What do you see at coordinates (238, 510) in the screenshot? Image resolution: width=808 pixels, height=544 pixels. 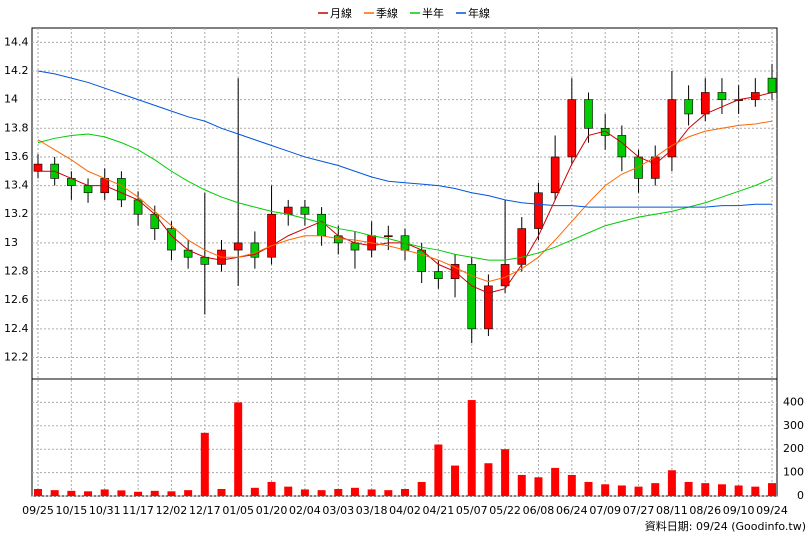 I see `x-tick-label: 01/05` at bounding box center [238, 510].